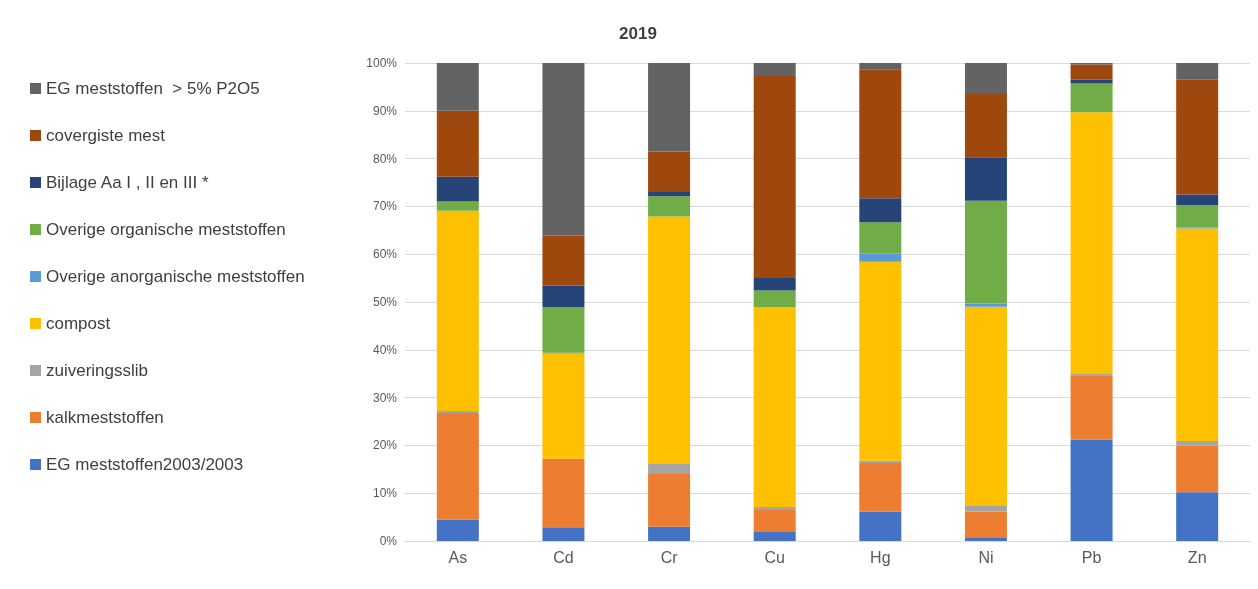  Describe the element at coordinates (105, 417) in the screenshot. I see `legend-label: kalkmeststoffen` at that location.